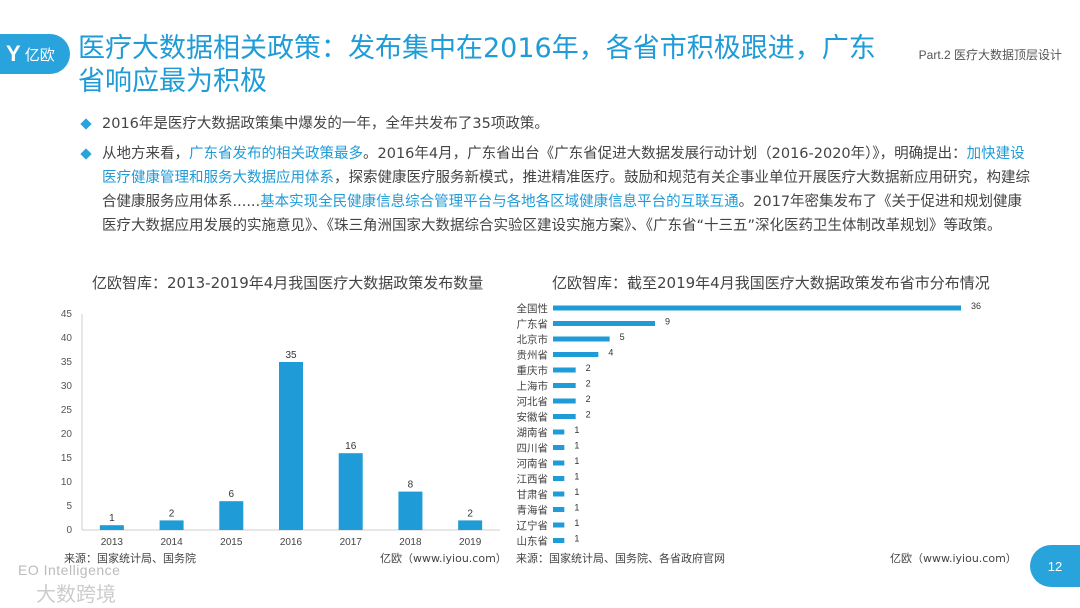 This screenshot has height=608, width=1080. What do you see at coordinates (533, 494) in the screenshot?
I see `category-label: 甘肃省` at bounding box center [533, 494].